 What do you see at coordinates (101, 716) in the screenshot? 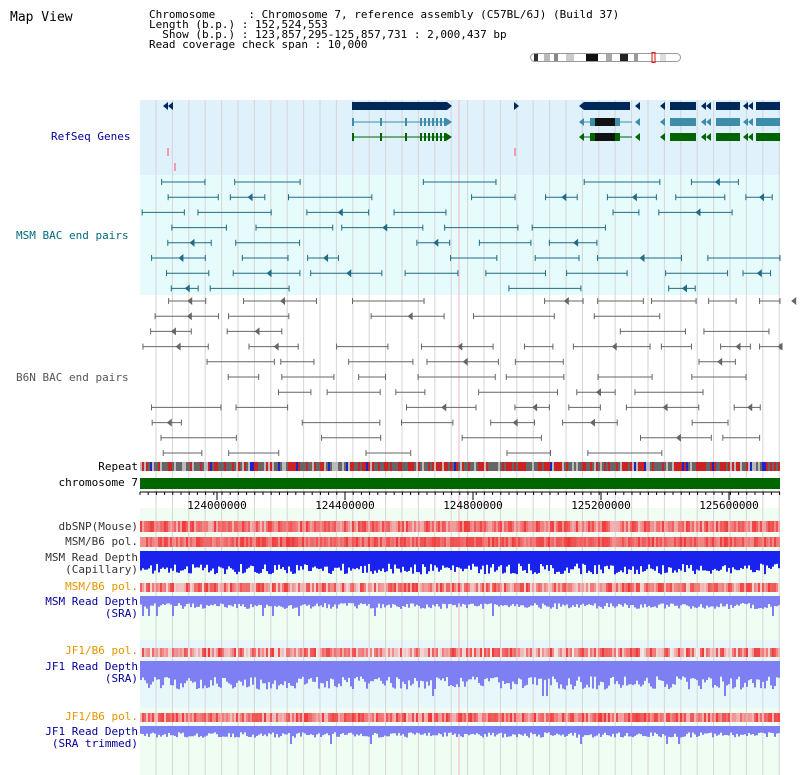
I see `track-label-jf1-b6-pol-2: JF1/B6 pol.` at bounding box center [101, 716].